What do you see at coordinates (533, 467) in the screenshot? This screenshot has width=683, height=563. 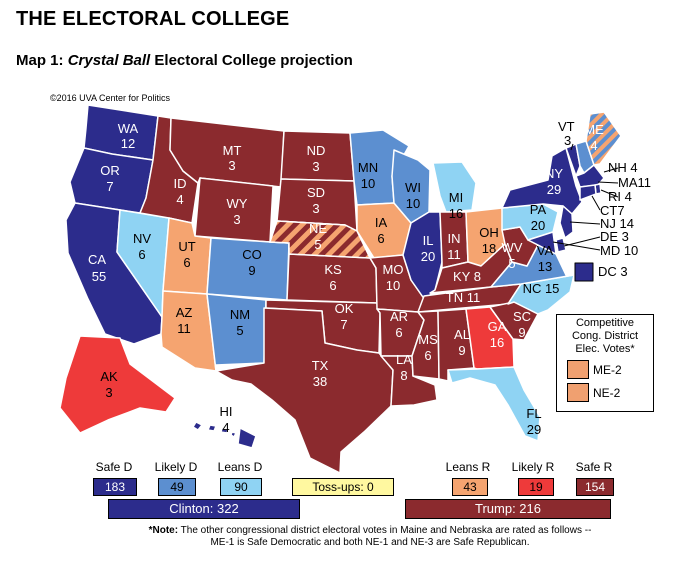 I see `legend-likely-r-label: Likely R` at bounding box center [533, 467].